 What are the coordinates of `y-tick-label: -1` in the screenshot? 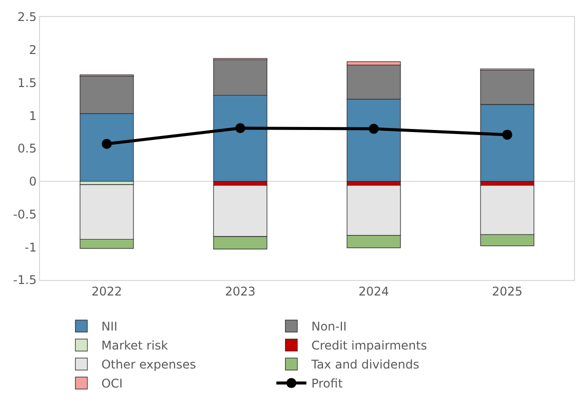 It's located at (30, 247).